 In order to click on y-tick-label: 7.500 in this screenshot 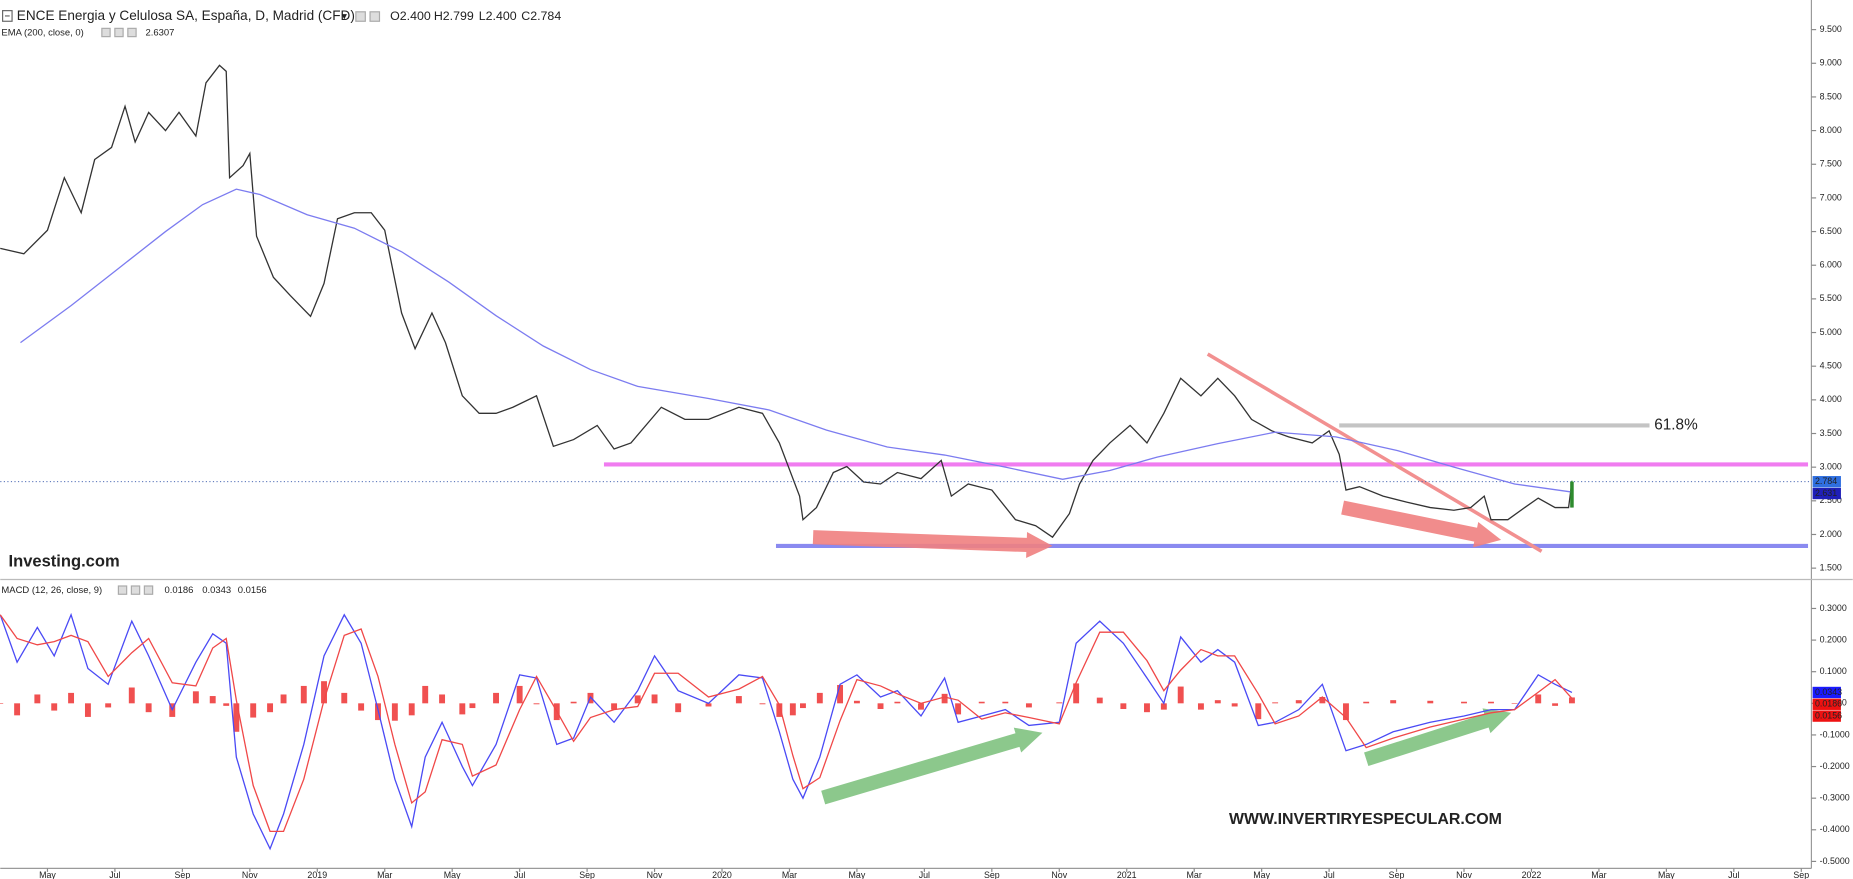, I will do `click(1831, 164)`.